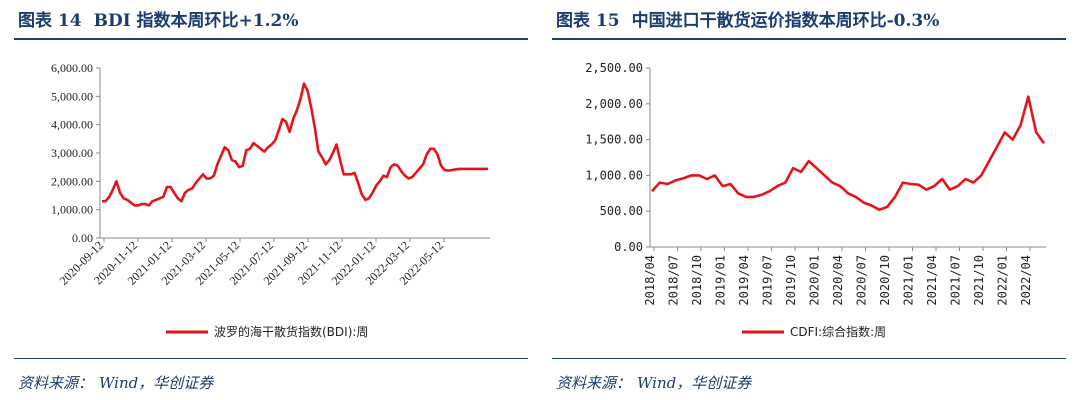 This screenshot has height=400, width=1080. I want to click on y-tick-label: 4,000.00, so click(72, 125).